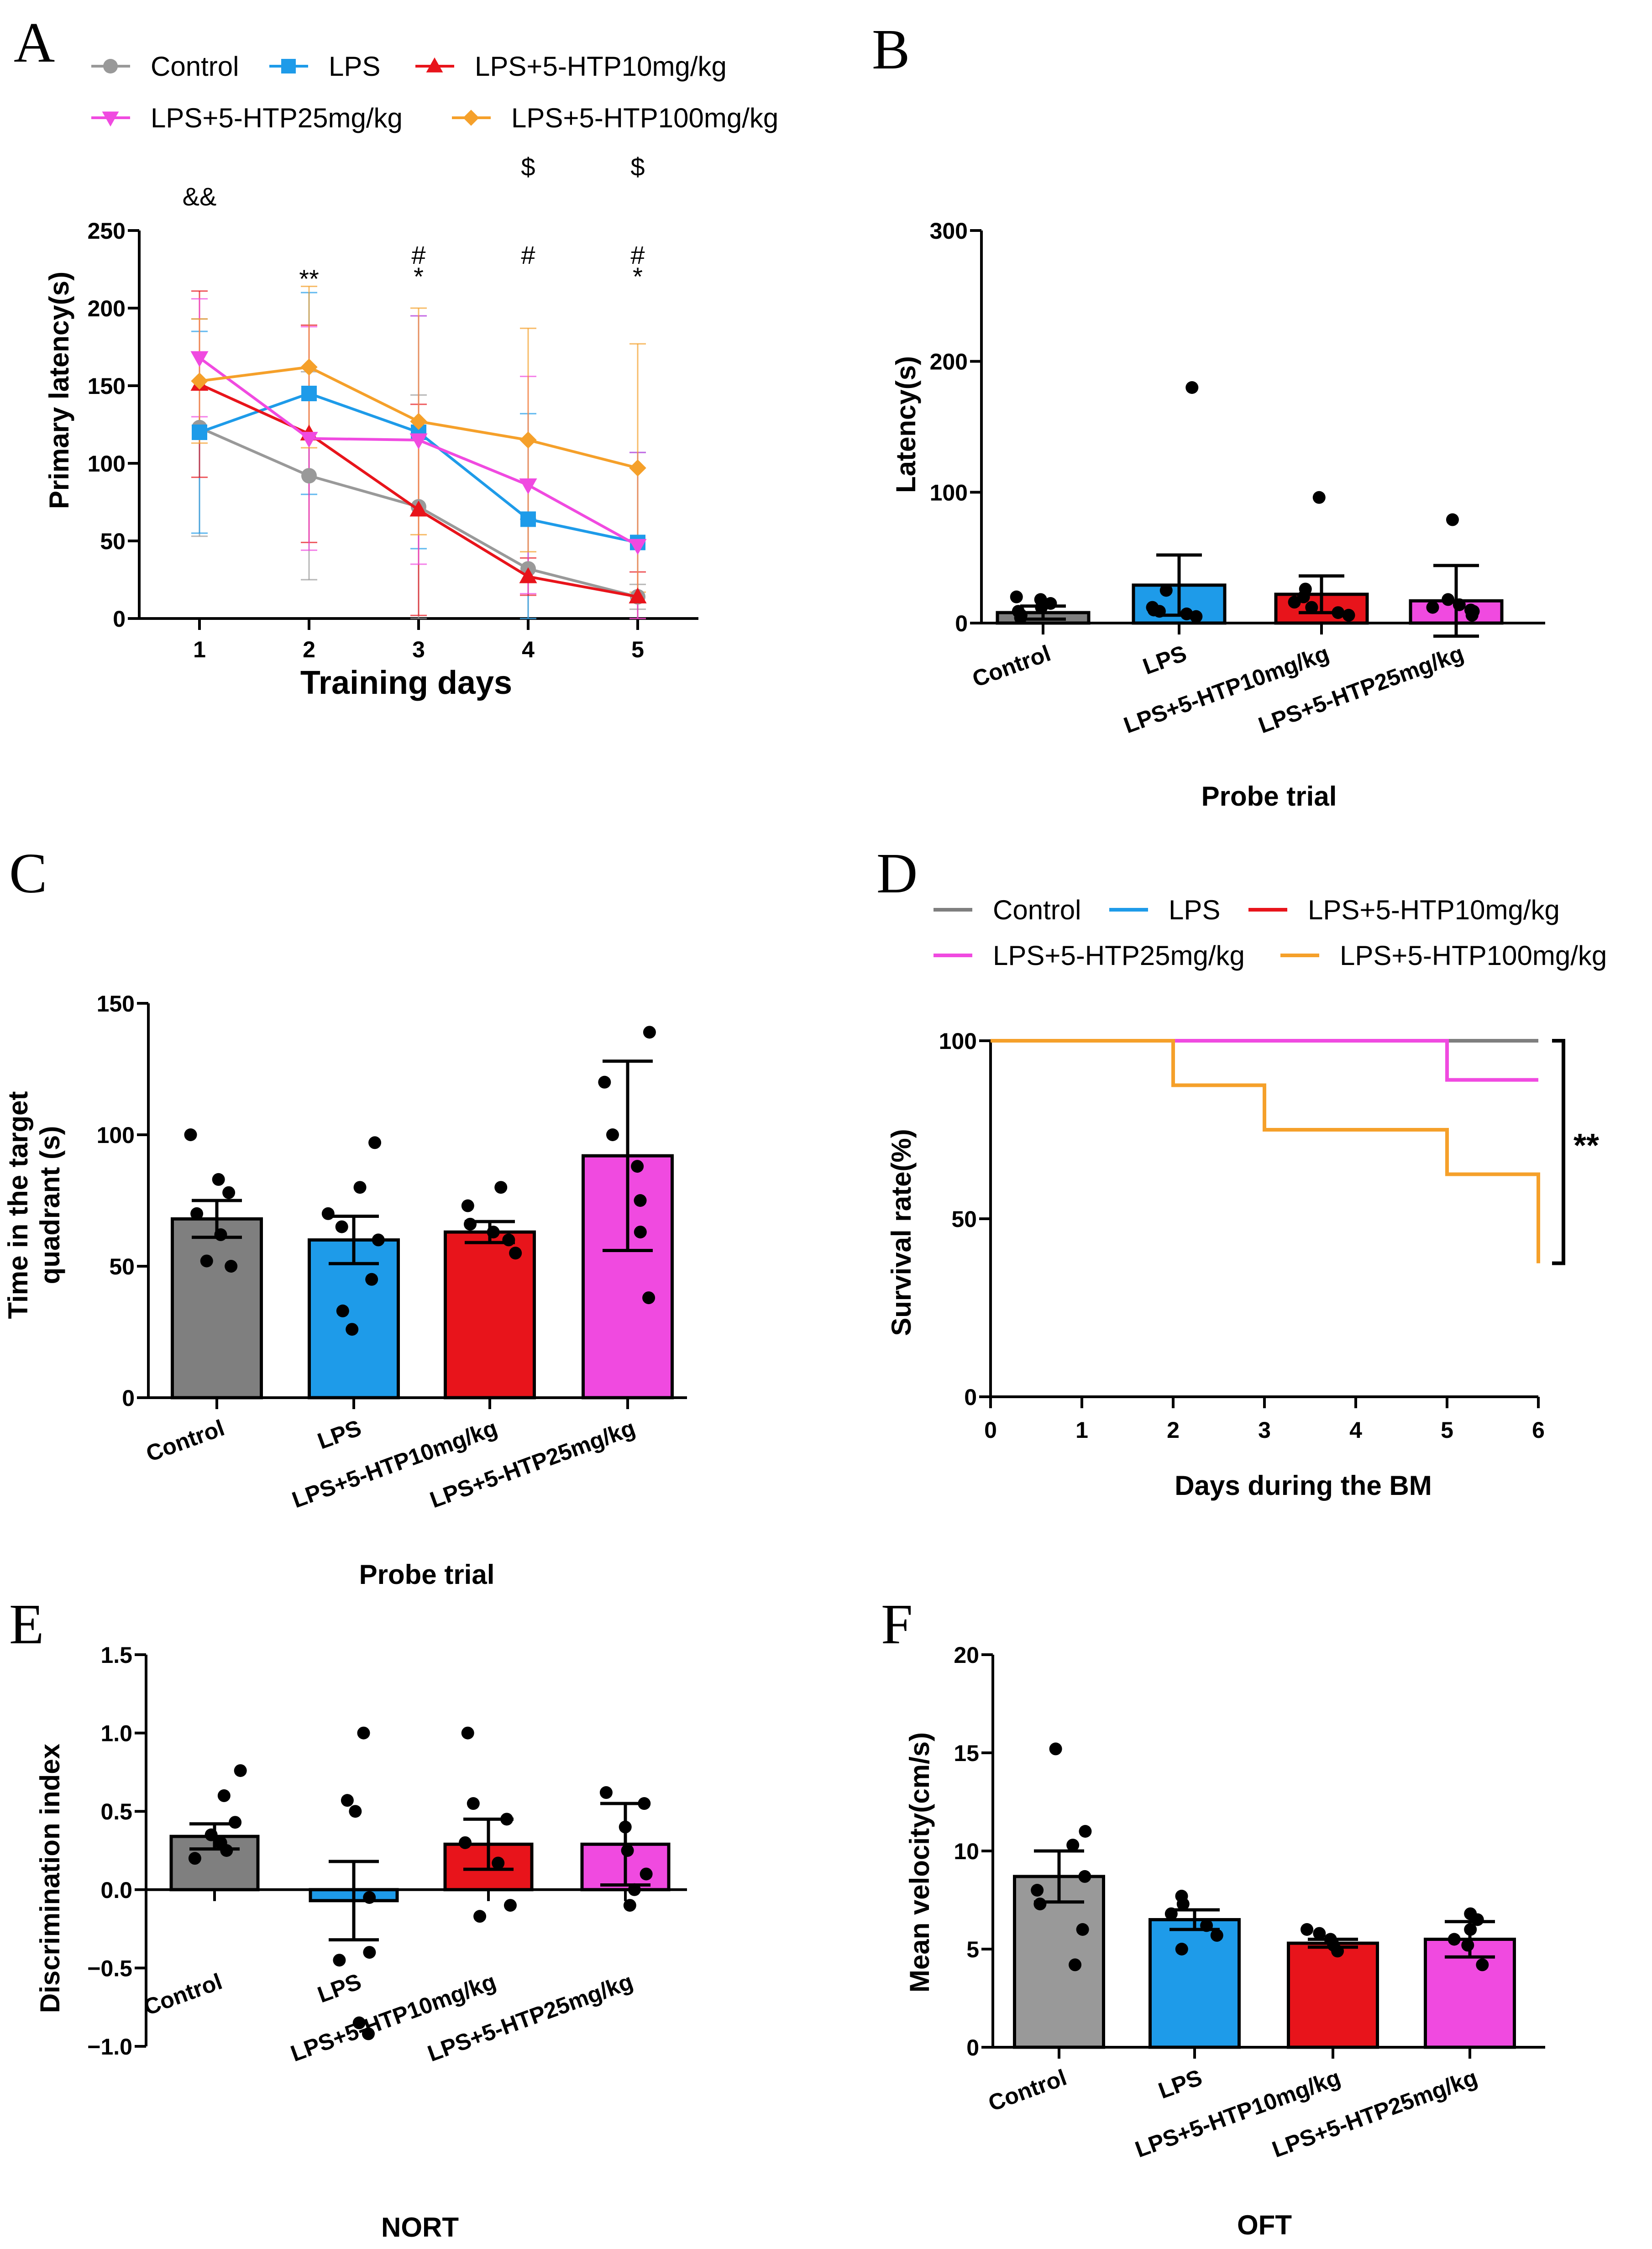 Image resolution: width=1652 pixels, height=2249 pixels. Describe the element at coordinates (109, 1968) in the screenshot. I see `y-tick-label: −0.5` at that location.